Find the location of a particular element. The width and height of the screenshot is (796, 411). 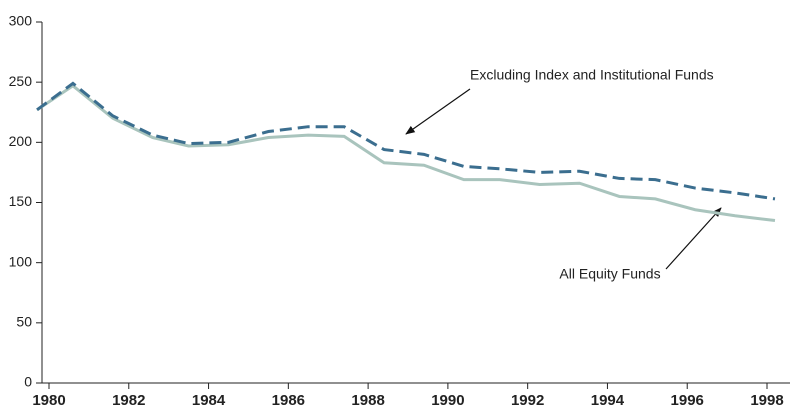

x-tick-label: 1988 is located at coordinates (367, 400).